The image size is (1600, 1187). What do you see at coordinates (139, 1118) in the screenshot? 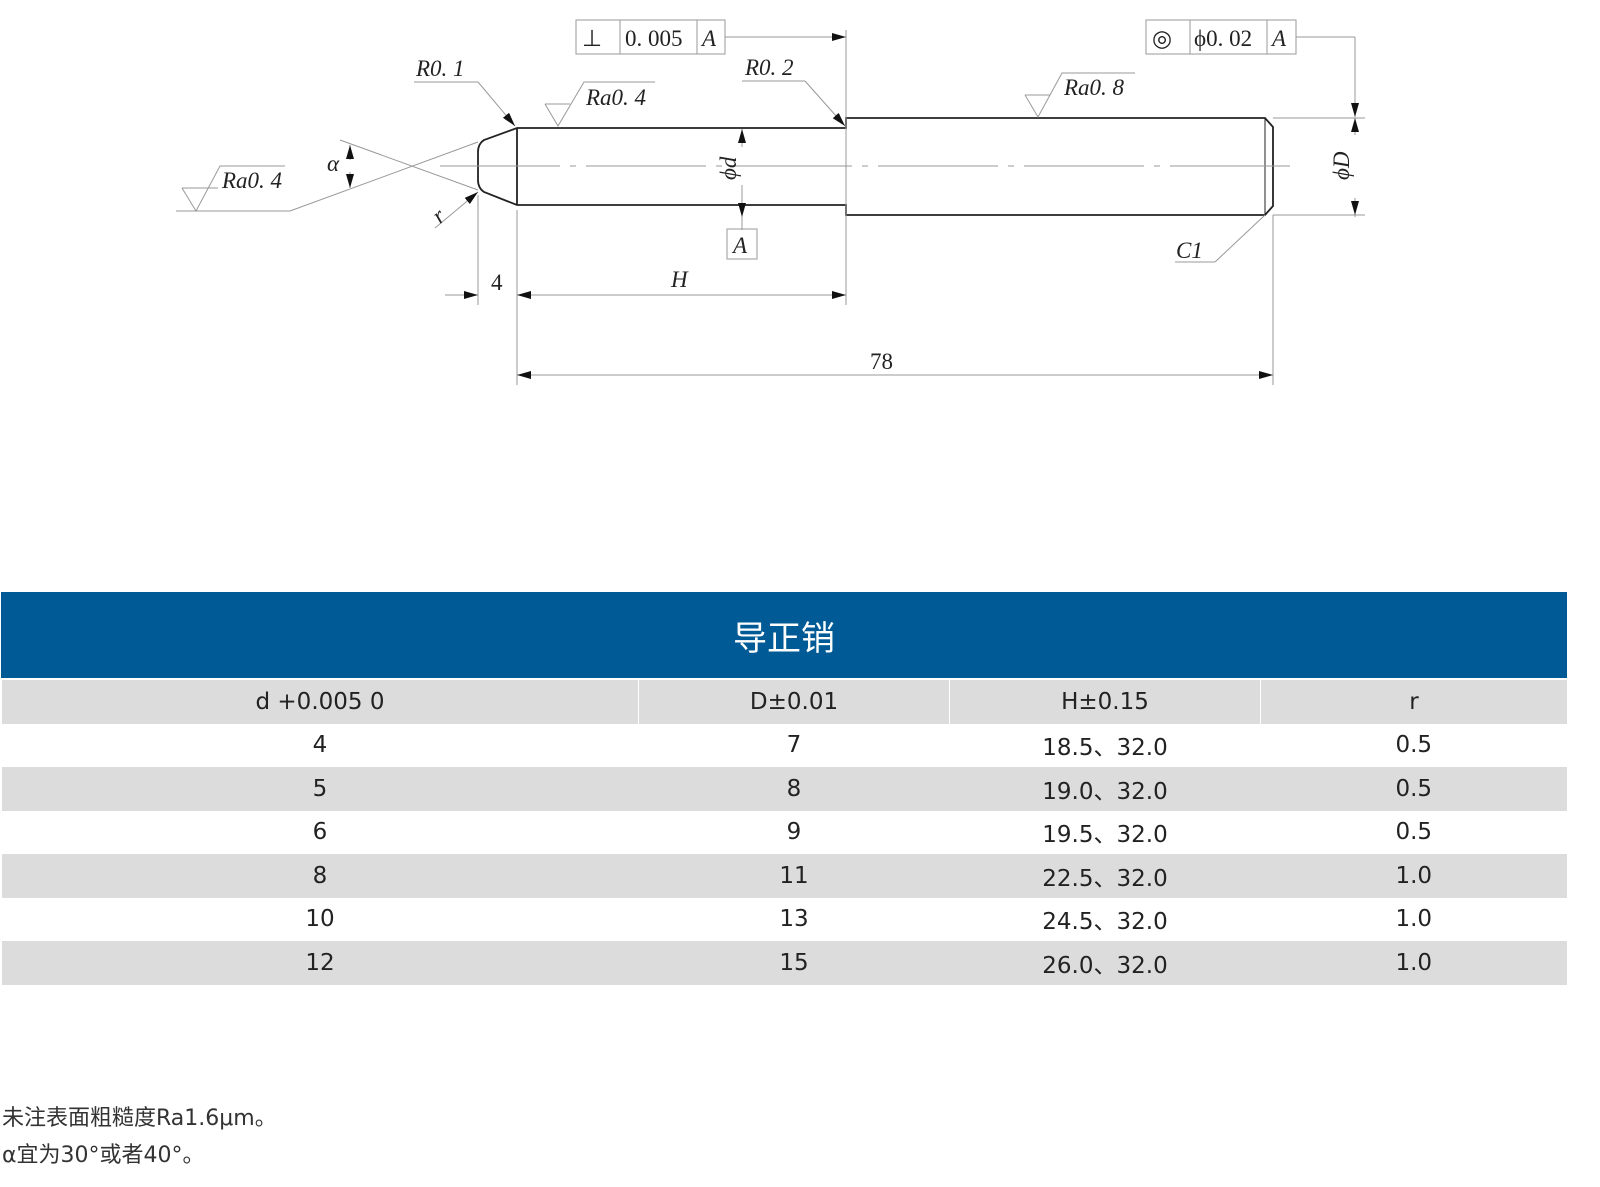
I see `note-roughness: 未注表面粗糙度Ra1.6μm。` at bounding box center [139, 1118].